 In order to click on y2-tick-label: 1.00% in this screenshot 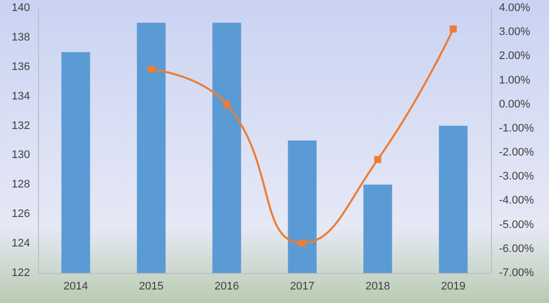, I will do `click(514, 80)`.